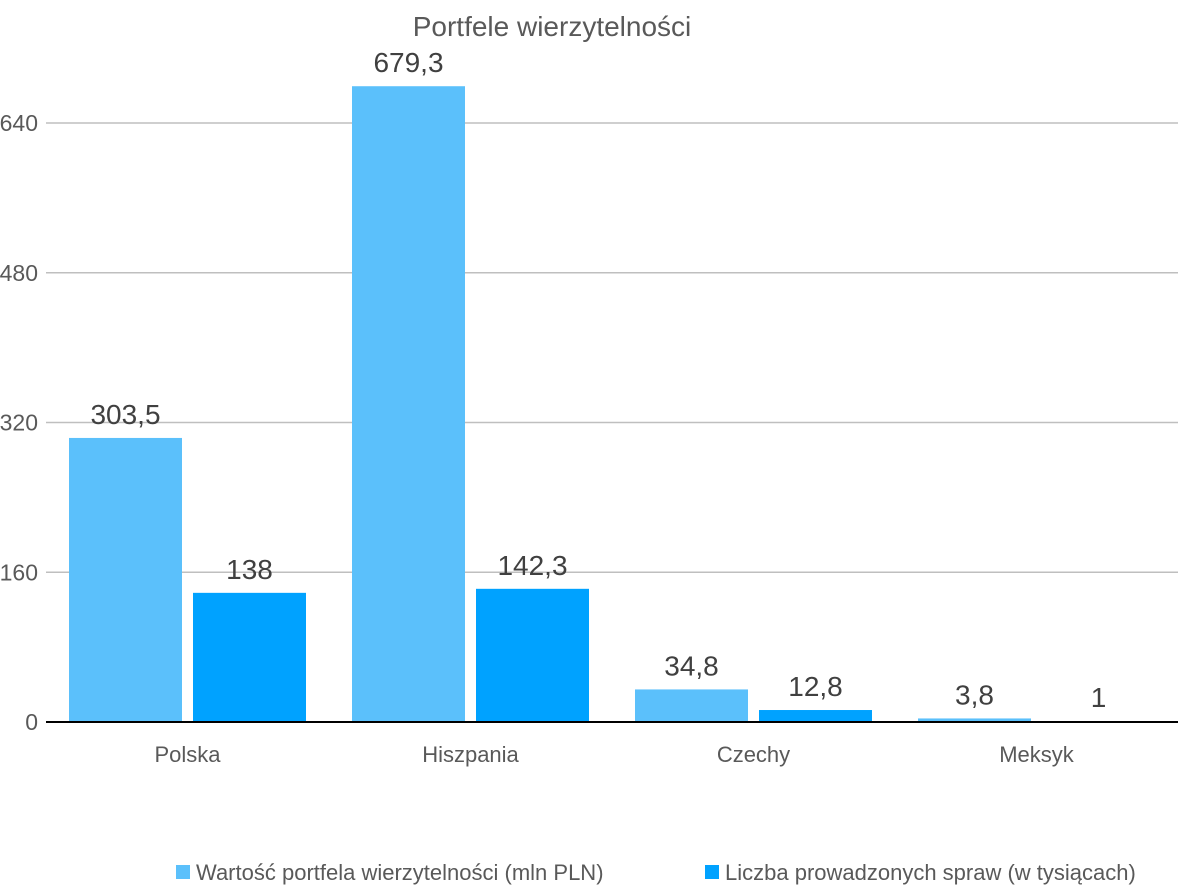 The width and height of the screenshot is (1196, 892). What do you see at coordinates (31, 722) in the screenshot?
I see `y-tick-label: 0` at bounding box center [31, 722].